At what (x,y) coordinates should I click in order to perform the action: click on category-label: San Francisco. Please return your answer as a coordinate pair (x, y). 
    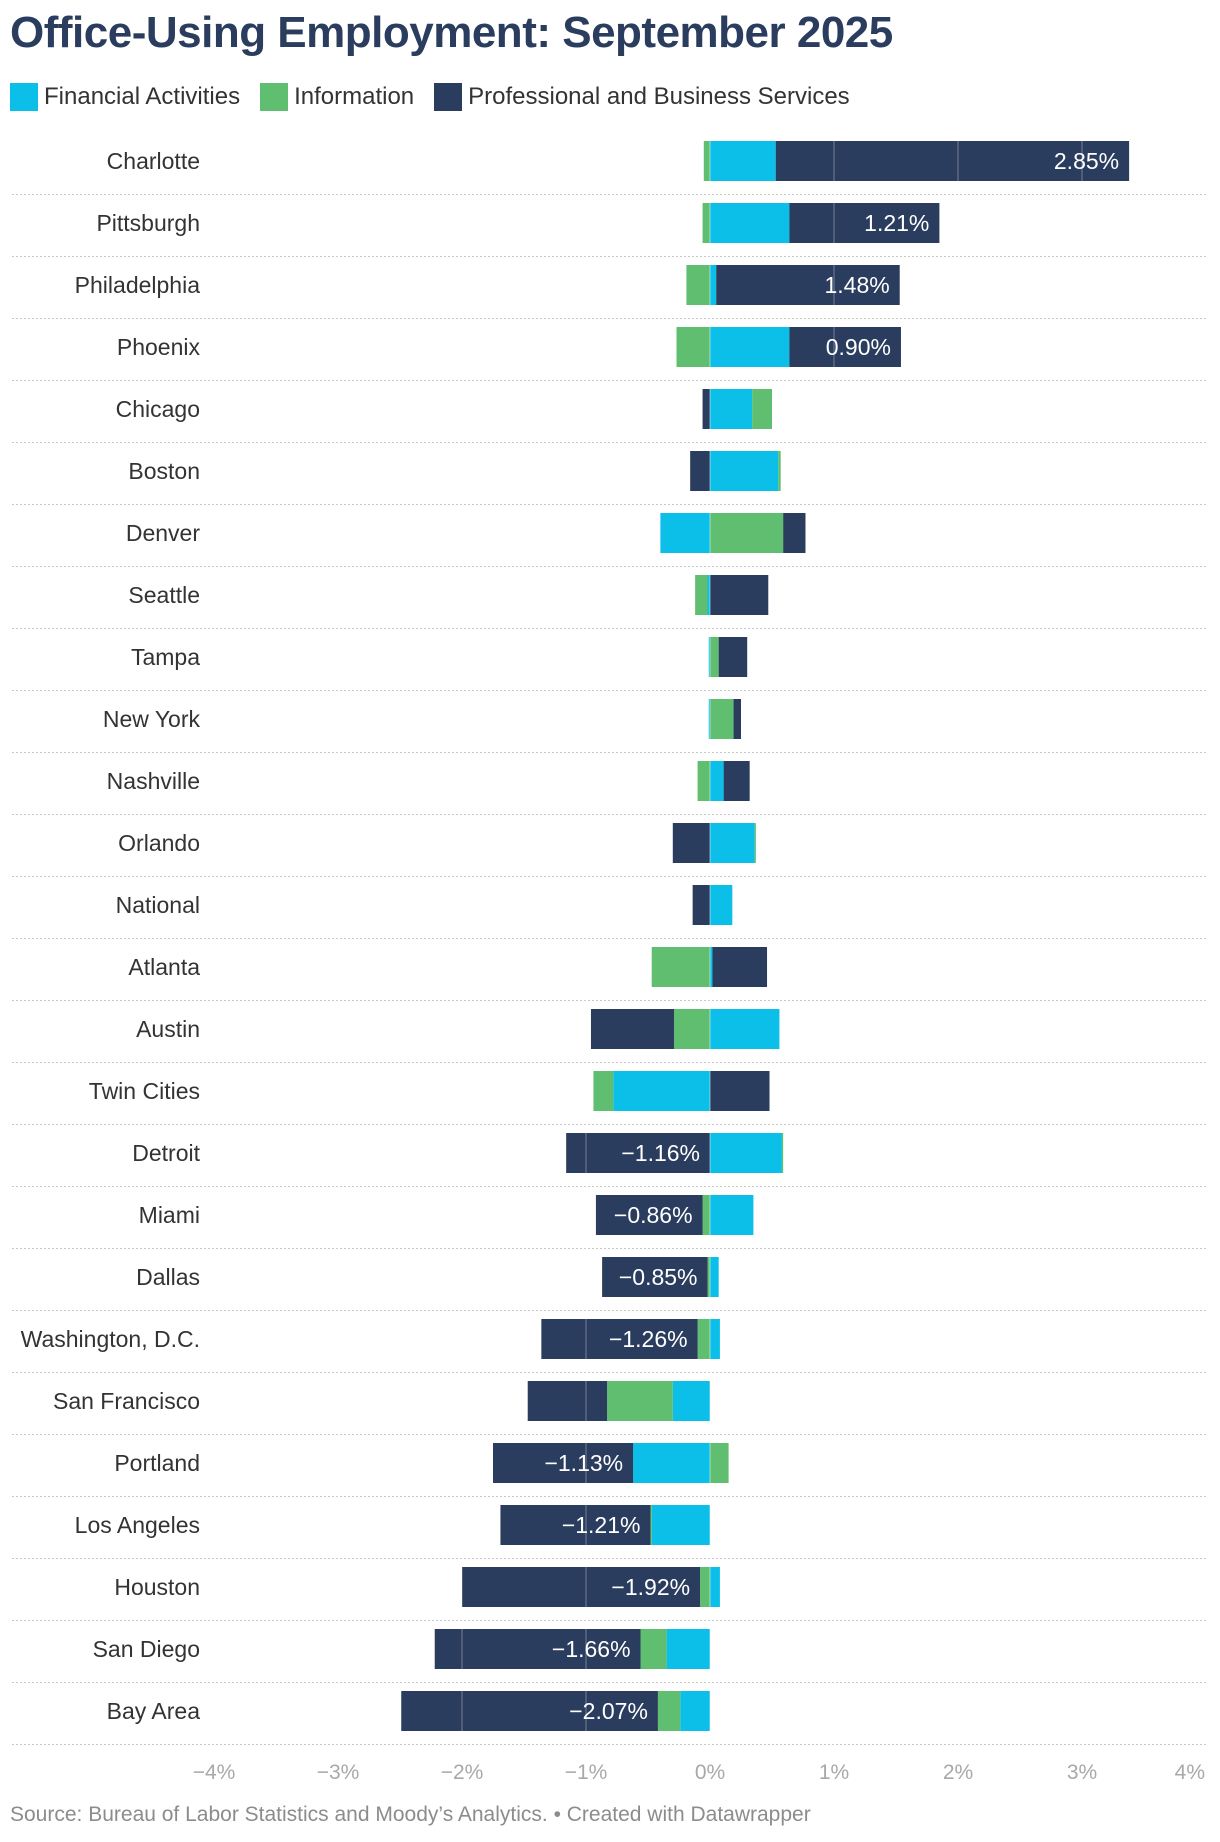
    Looking at the image, I should click on (126, 1401).